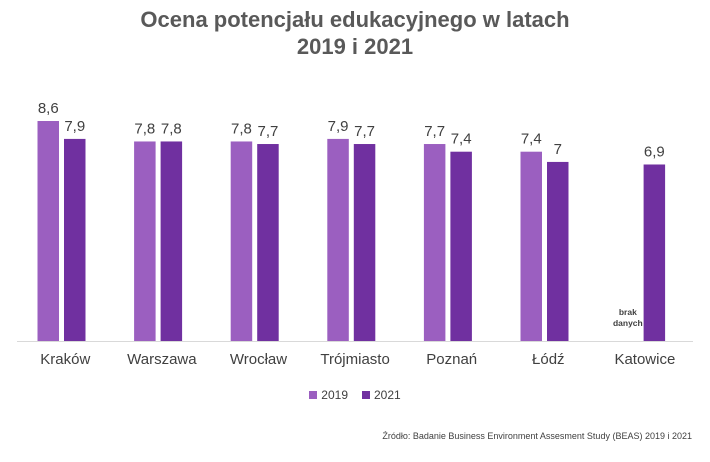  Describe the element at coordinates (644, 359) in the screenshot. I see `x-tick-label-katowice: Katowice` at that location.